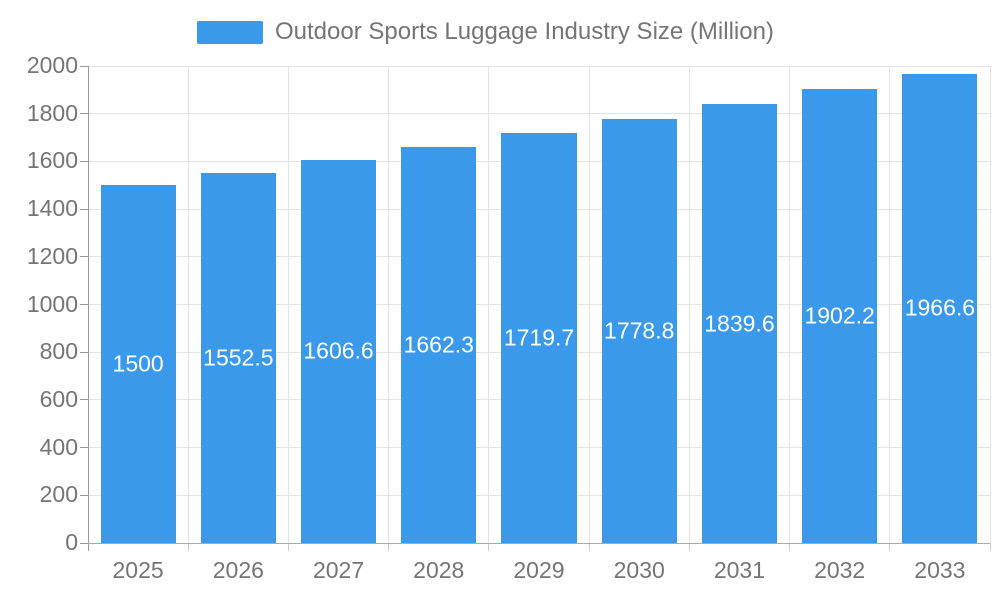  I want to click on x-axis-line, so click(539, 543).